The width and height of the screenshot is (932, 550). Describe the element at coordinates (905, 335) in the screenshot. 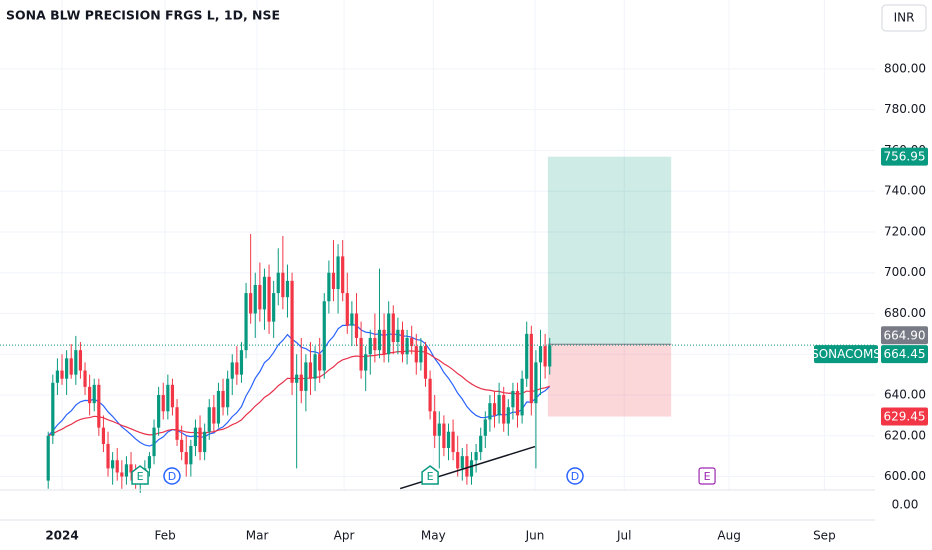

I see `price-tag-label: 664.90` at that location.